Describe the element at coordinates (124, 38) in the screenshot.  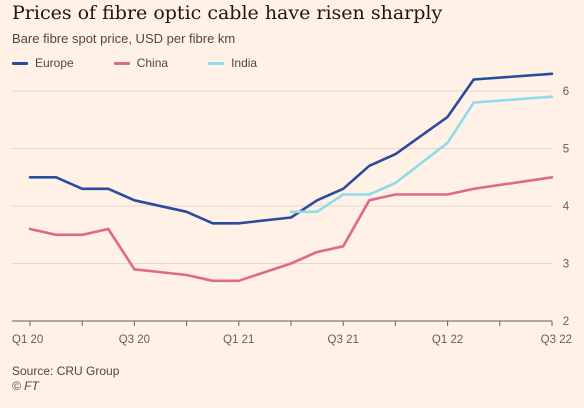
I see `chart-subtitle: Bare fibre spot price, USD per fibre km` at that location.